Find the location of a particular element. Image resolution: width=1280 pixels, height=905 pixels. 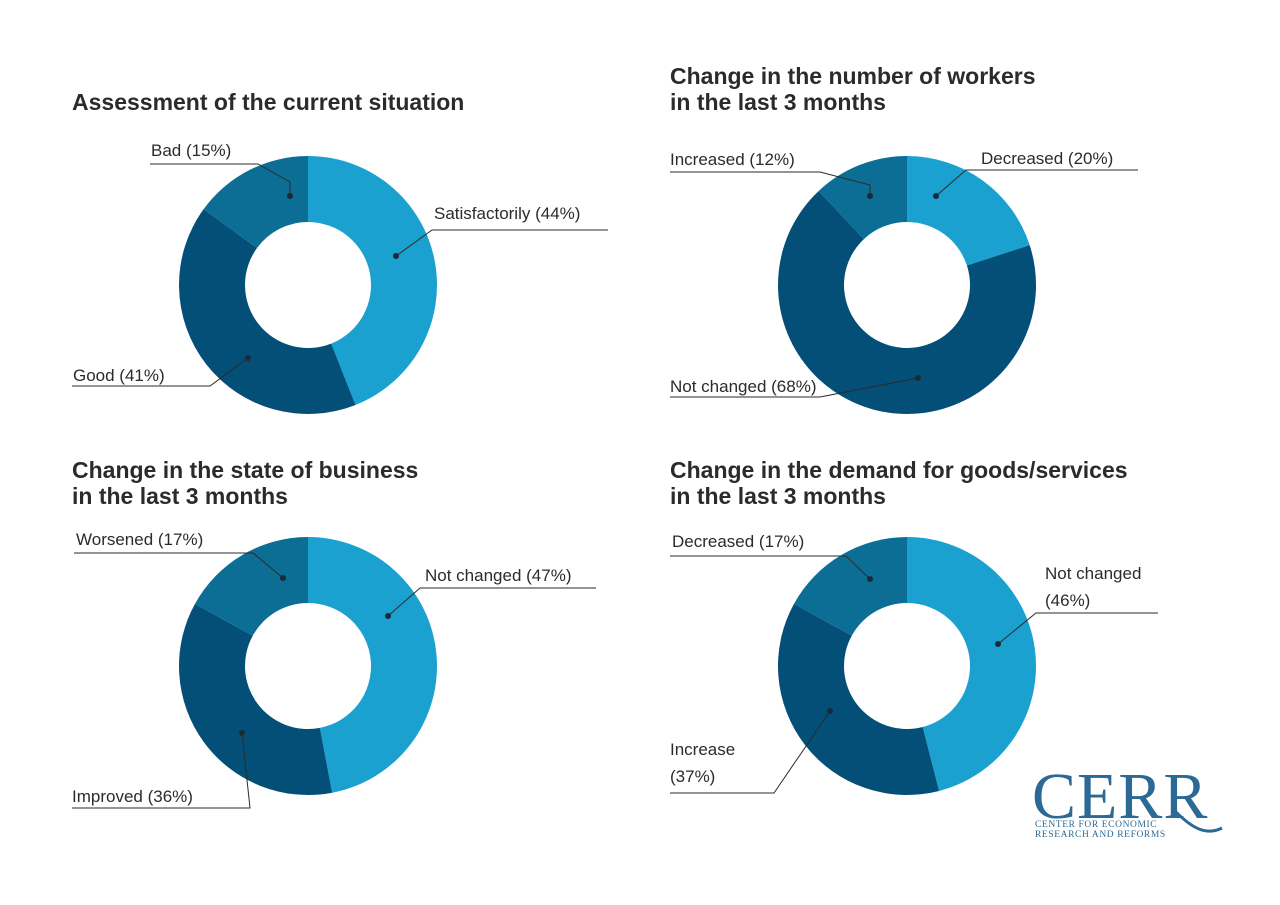

logo-swash is located at coordinates (1198, 821).